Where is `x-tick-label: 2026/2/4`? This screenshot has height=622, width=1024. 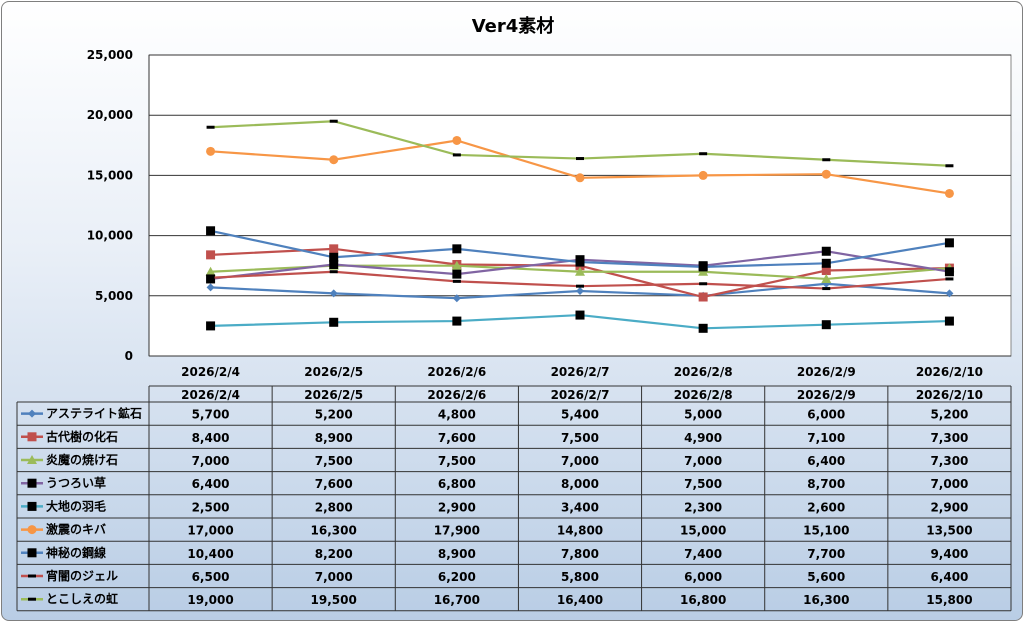
x-tick-label: 2026/2/4 is located at coordinates (210, 372).